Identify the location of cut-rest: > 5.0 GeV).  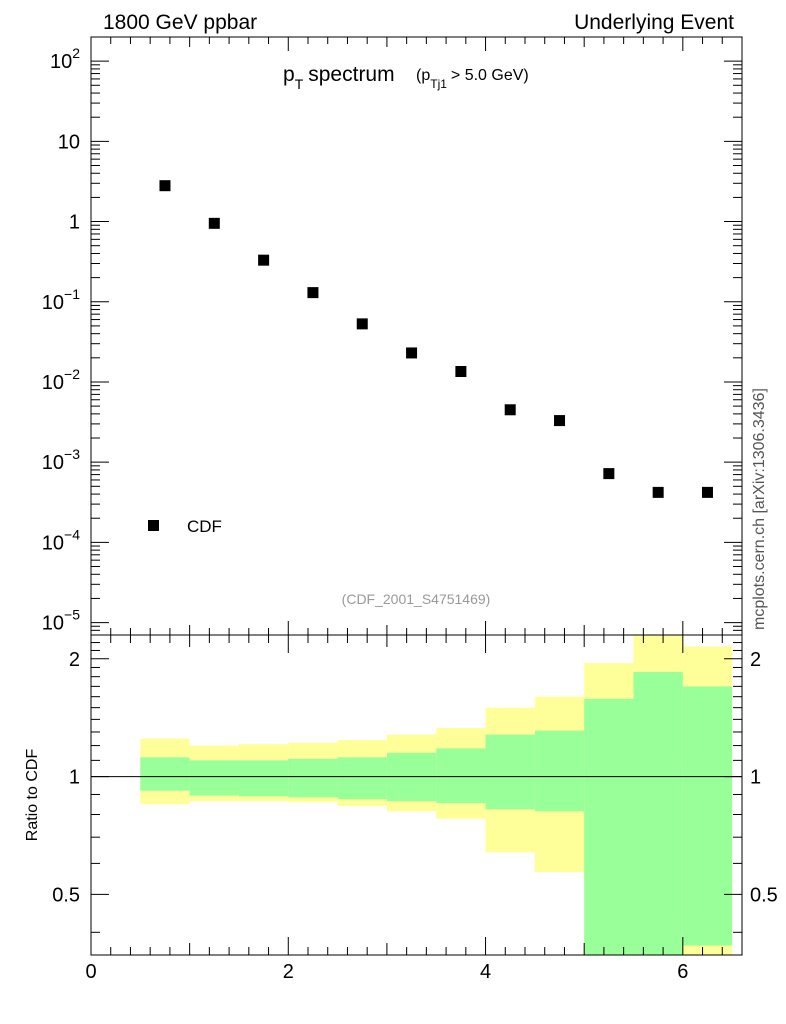
(490, 75).